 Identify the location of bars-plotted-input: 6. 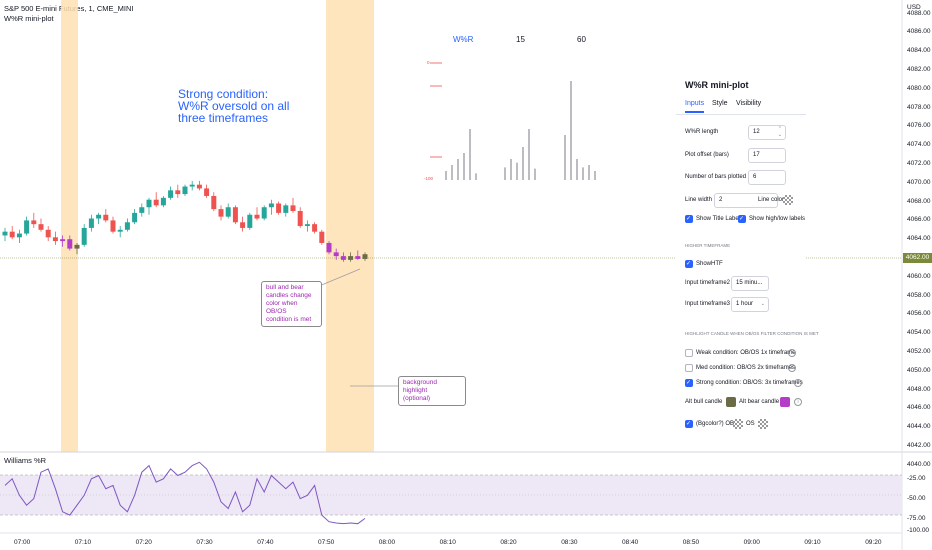
(767, 177).